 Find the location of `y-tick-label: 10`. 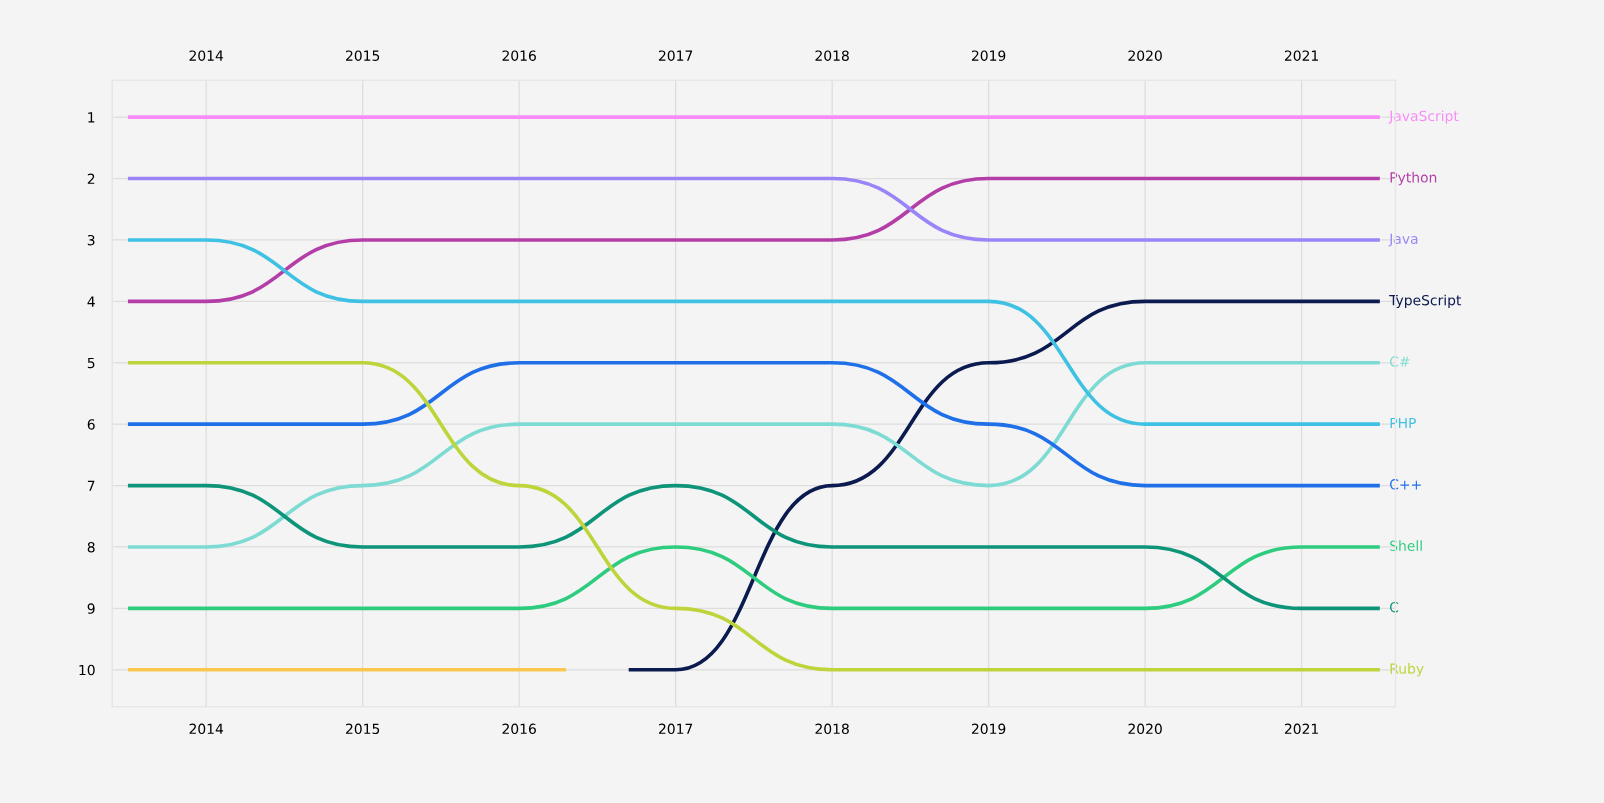

y-tick-label: 10 is located at coordinates (87, 670).